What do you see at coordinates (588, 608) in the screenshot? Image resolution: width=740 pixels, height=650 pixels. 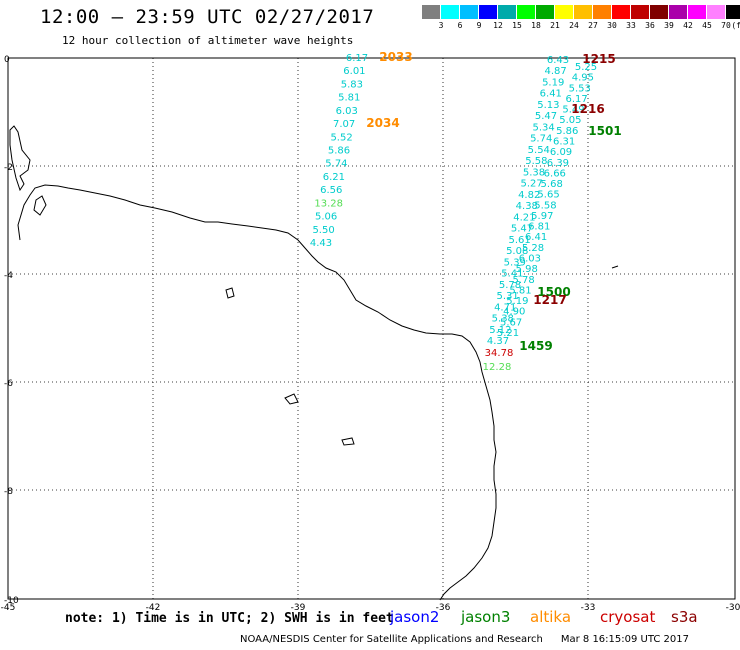 I see `lon-label: -33` at bounding box center [588, 608].